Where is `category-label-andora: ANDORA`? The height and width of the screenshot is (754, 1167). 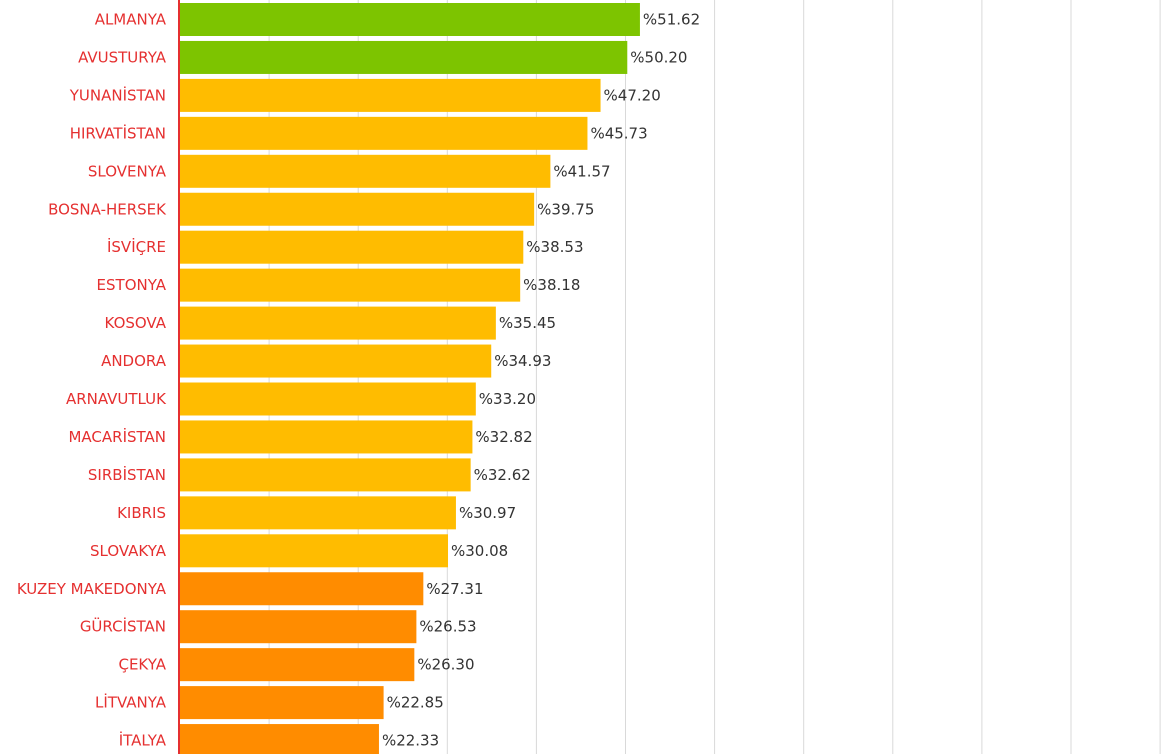
category-label-andora: ANDORA is located at coordinates (134, 361).